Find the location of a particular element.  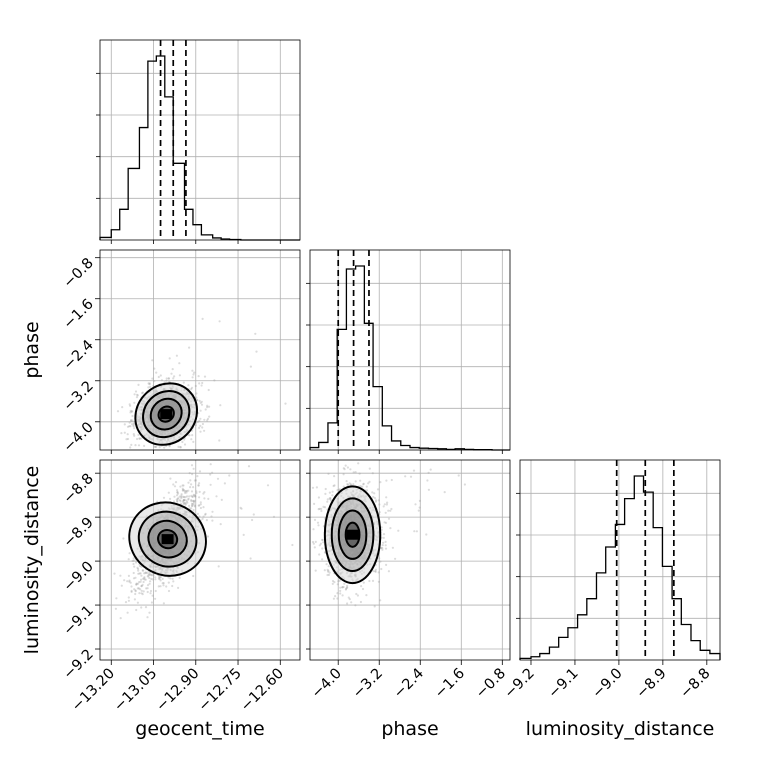

scatter-geocent_time-vs-luminosity_distance-frame is located at coordinates (200, 560).